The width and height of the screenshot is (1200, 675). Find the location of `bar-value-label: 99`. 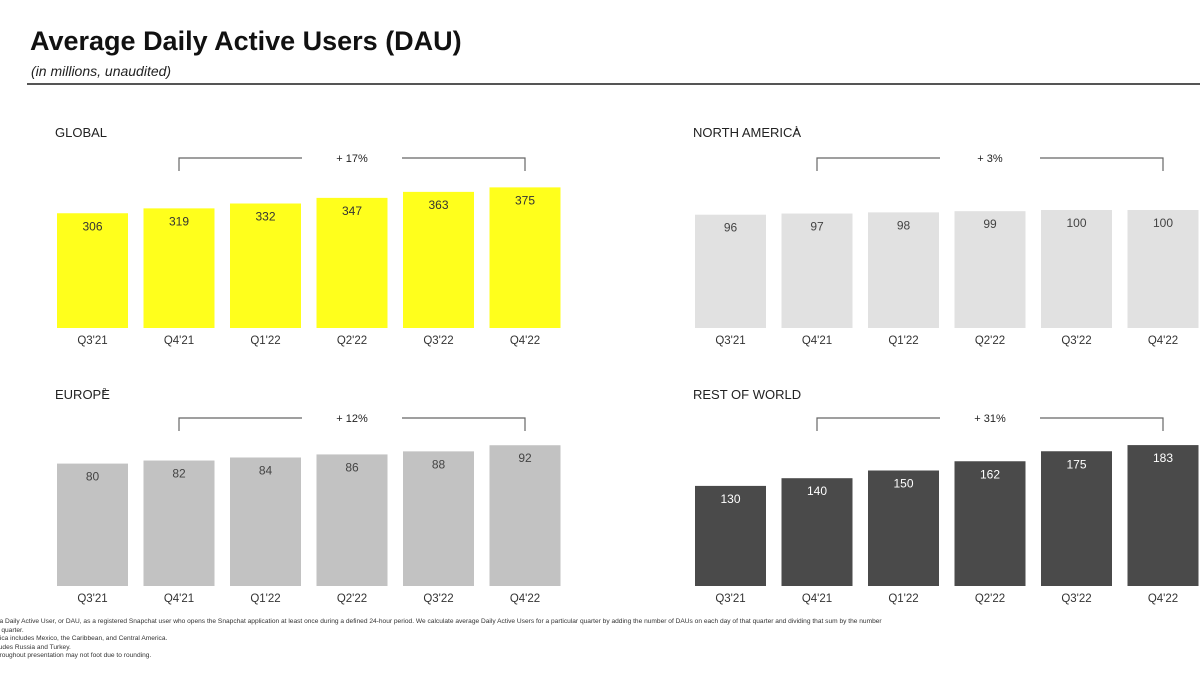

bar-value-label: 99 is located at coordinates (990, 224).